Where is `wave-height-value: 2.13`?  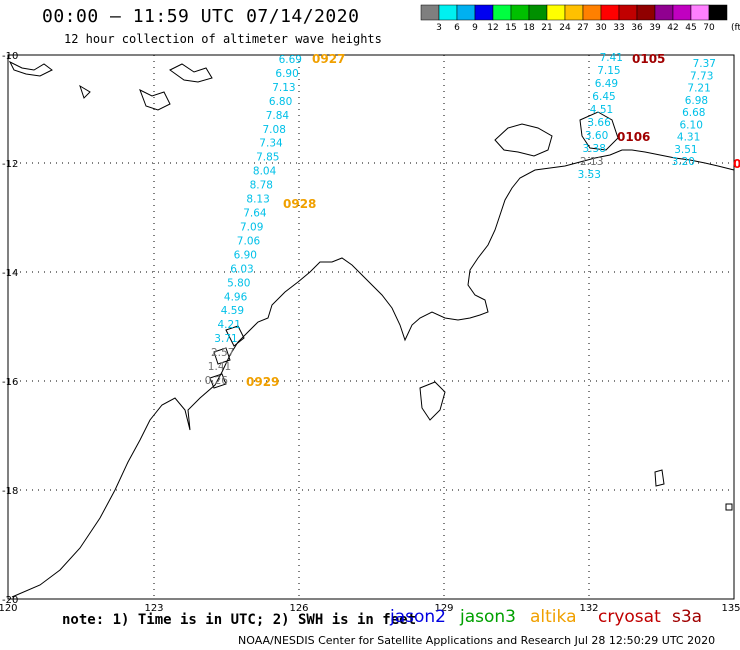 wave-height-value: 2.13 is located at coordinates (591, 162).